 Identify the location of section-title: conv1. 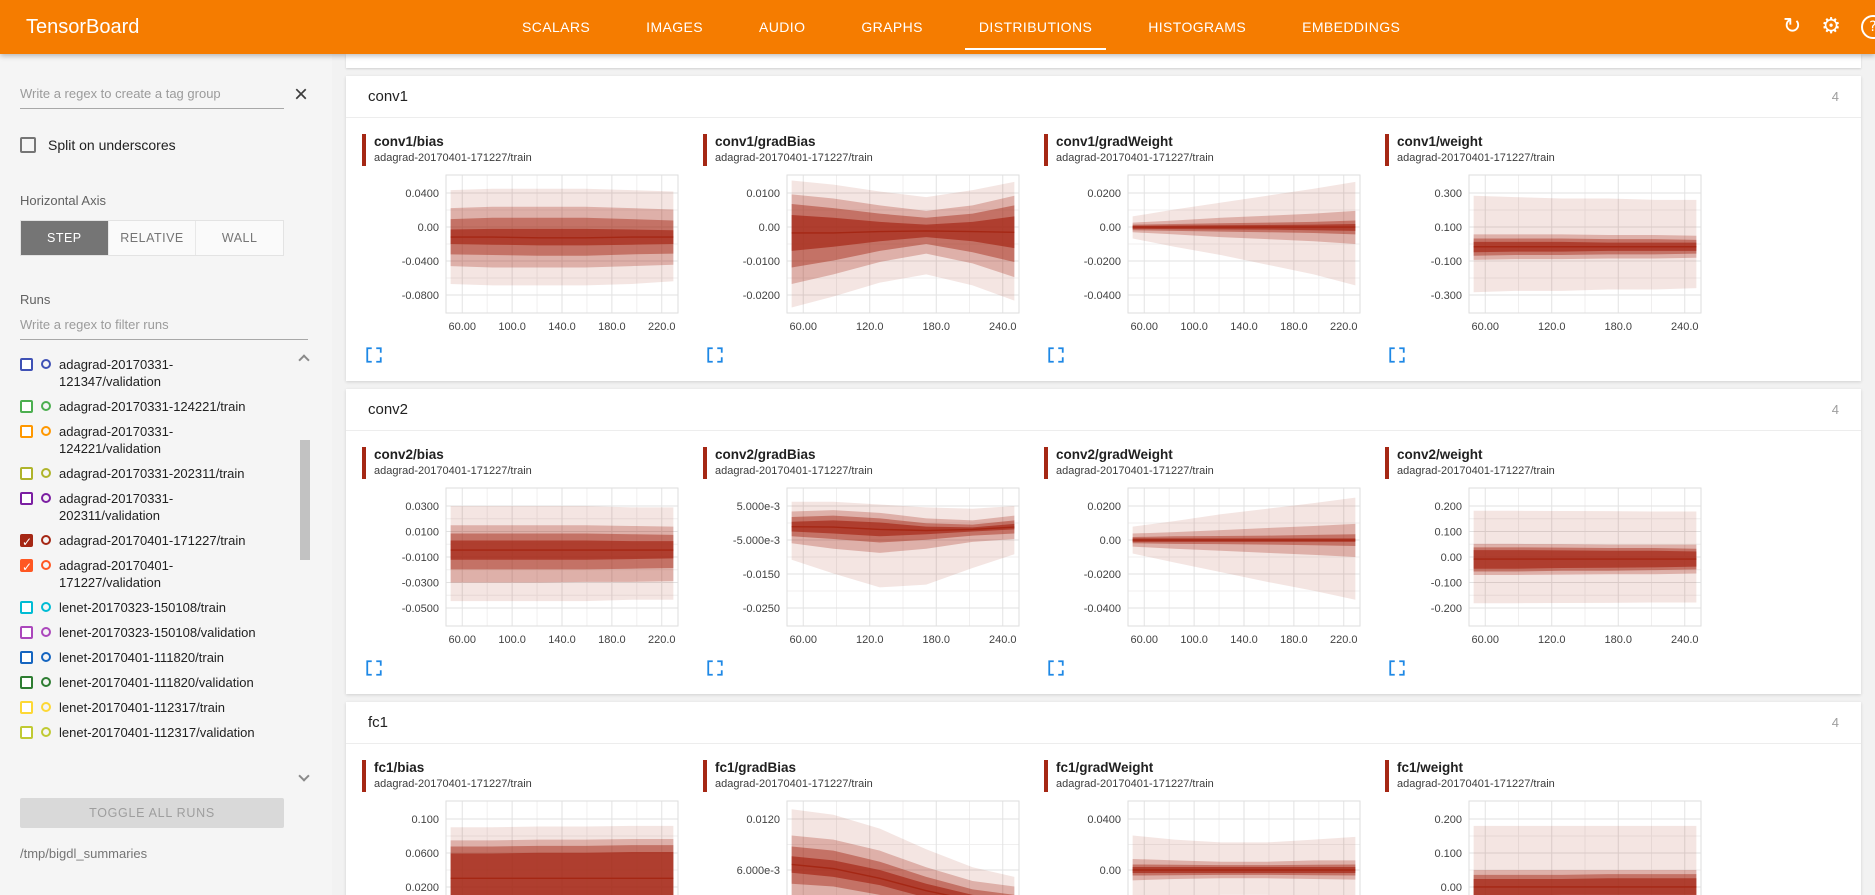
(388, 96).